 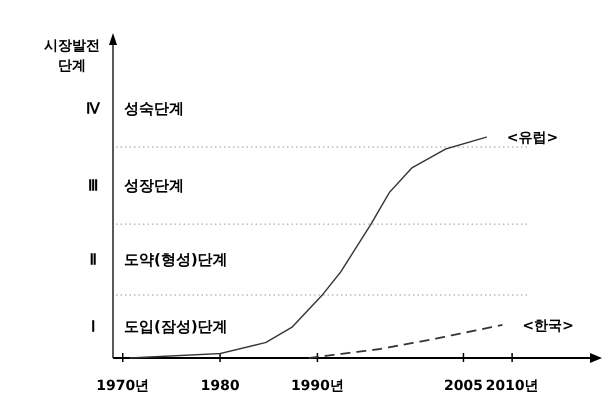 I want to click on text: Ⅱ 도약(형성)단계, so click(x=159, y=259).